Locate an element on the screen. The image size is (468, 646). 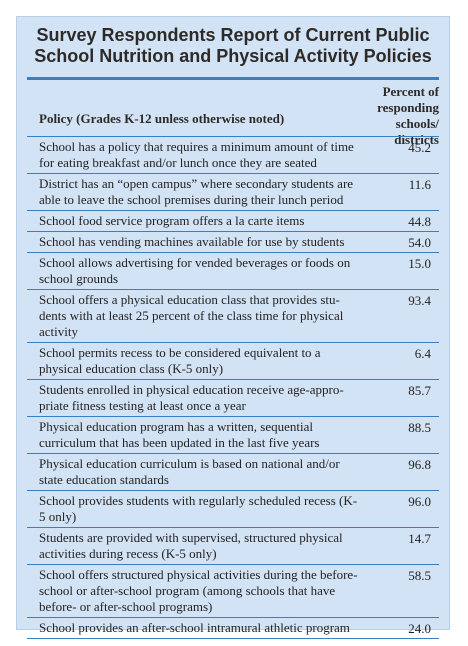
percent-column-header: Percent of responding schools/ districts is located at coordinates (408, 115).